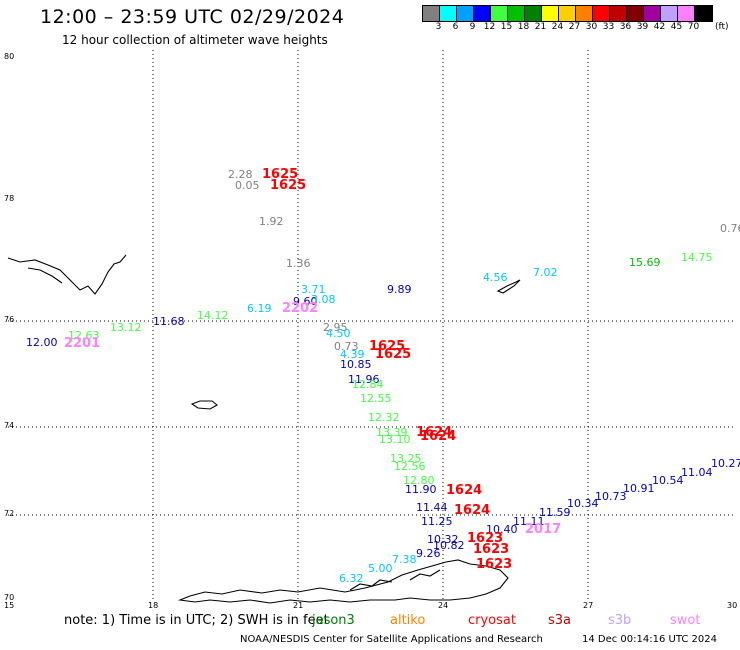  I want to click on wave-height-label: 11.68, so click(169, 321).